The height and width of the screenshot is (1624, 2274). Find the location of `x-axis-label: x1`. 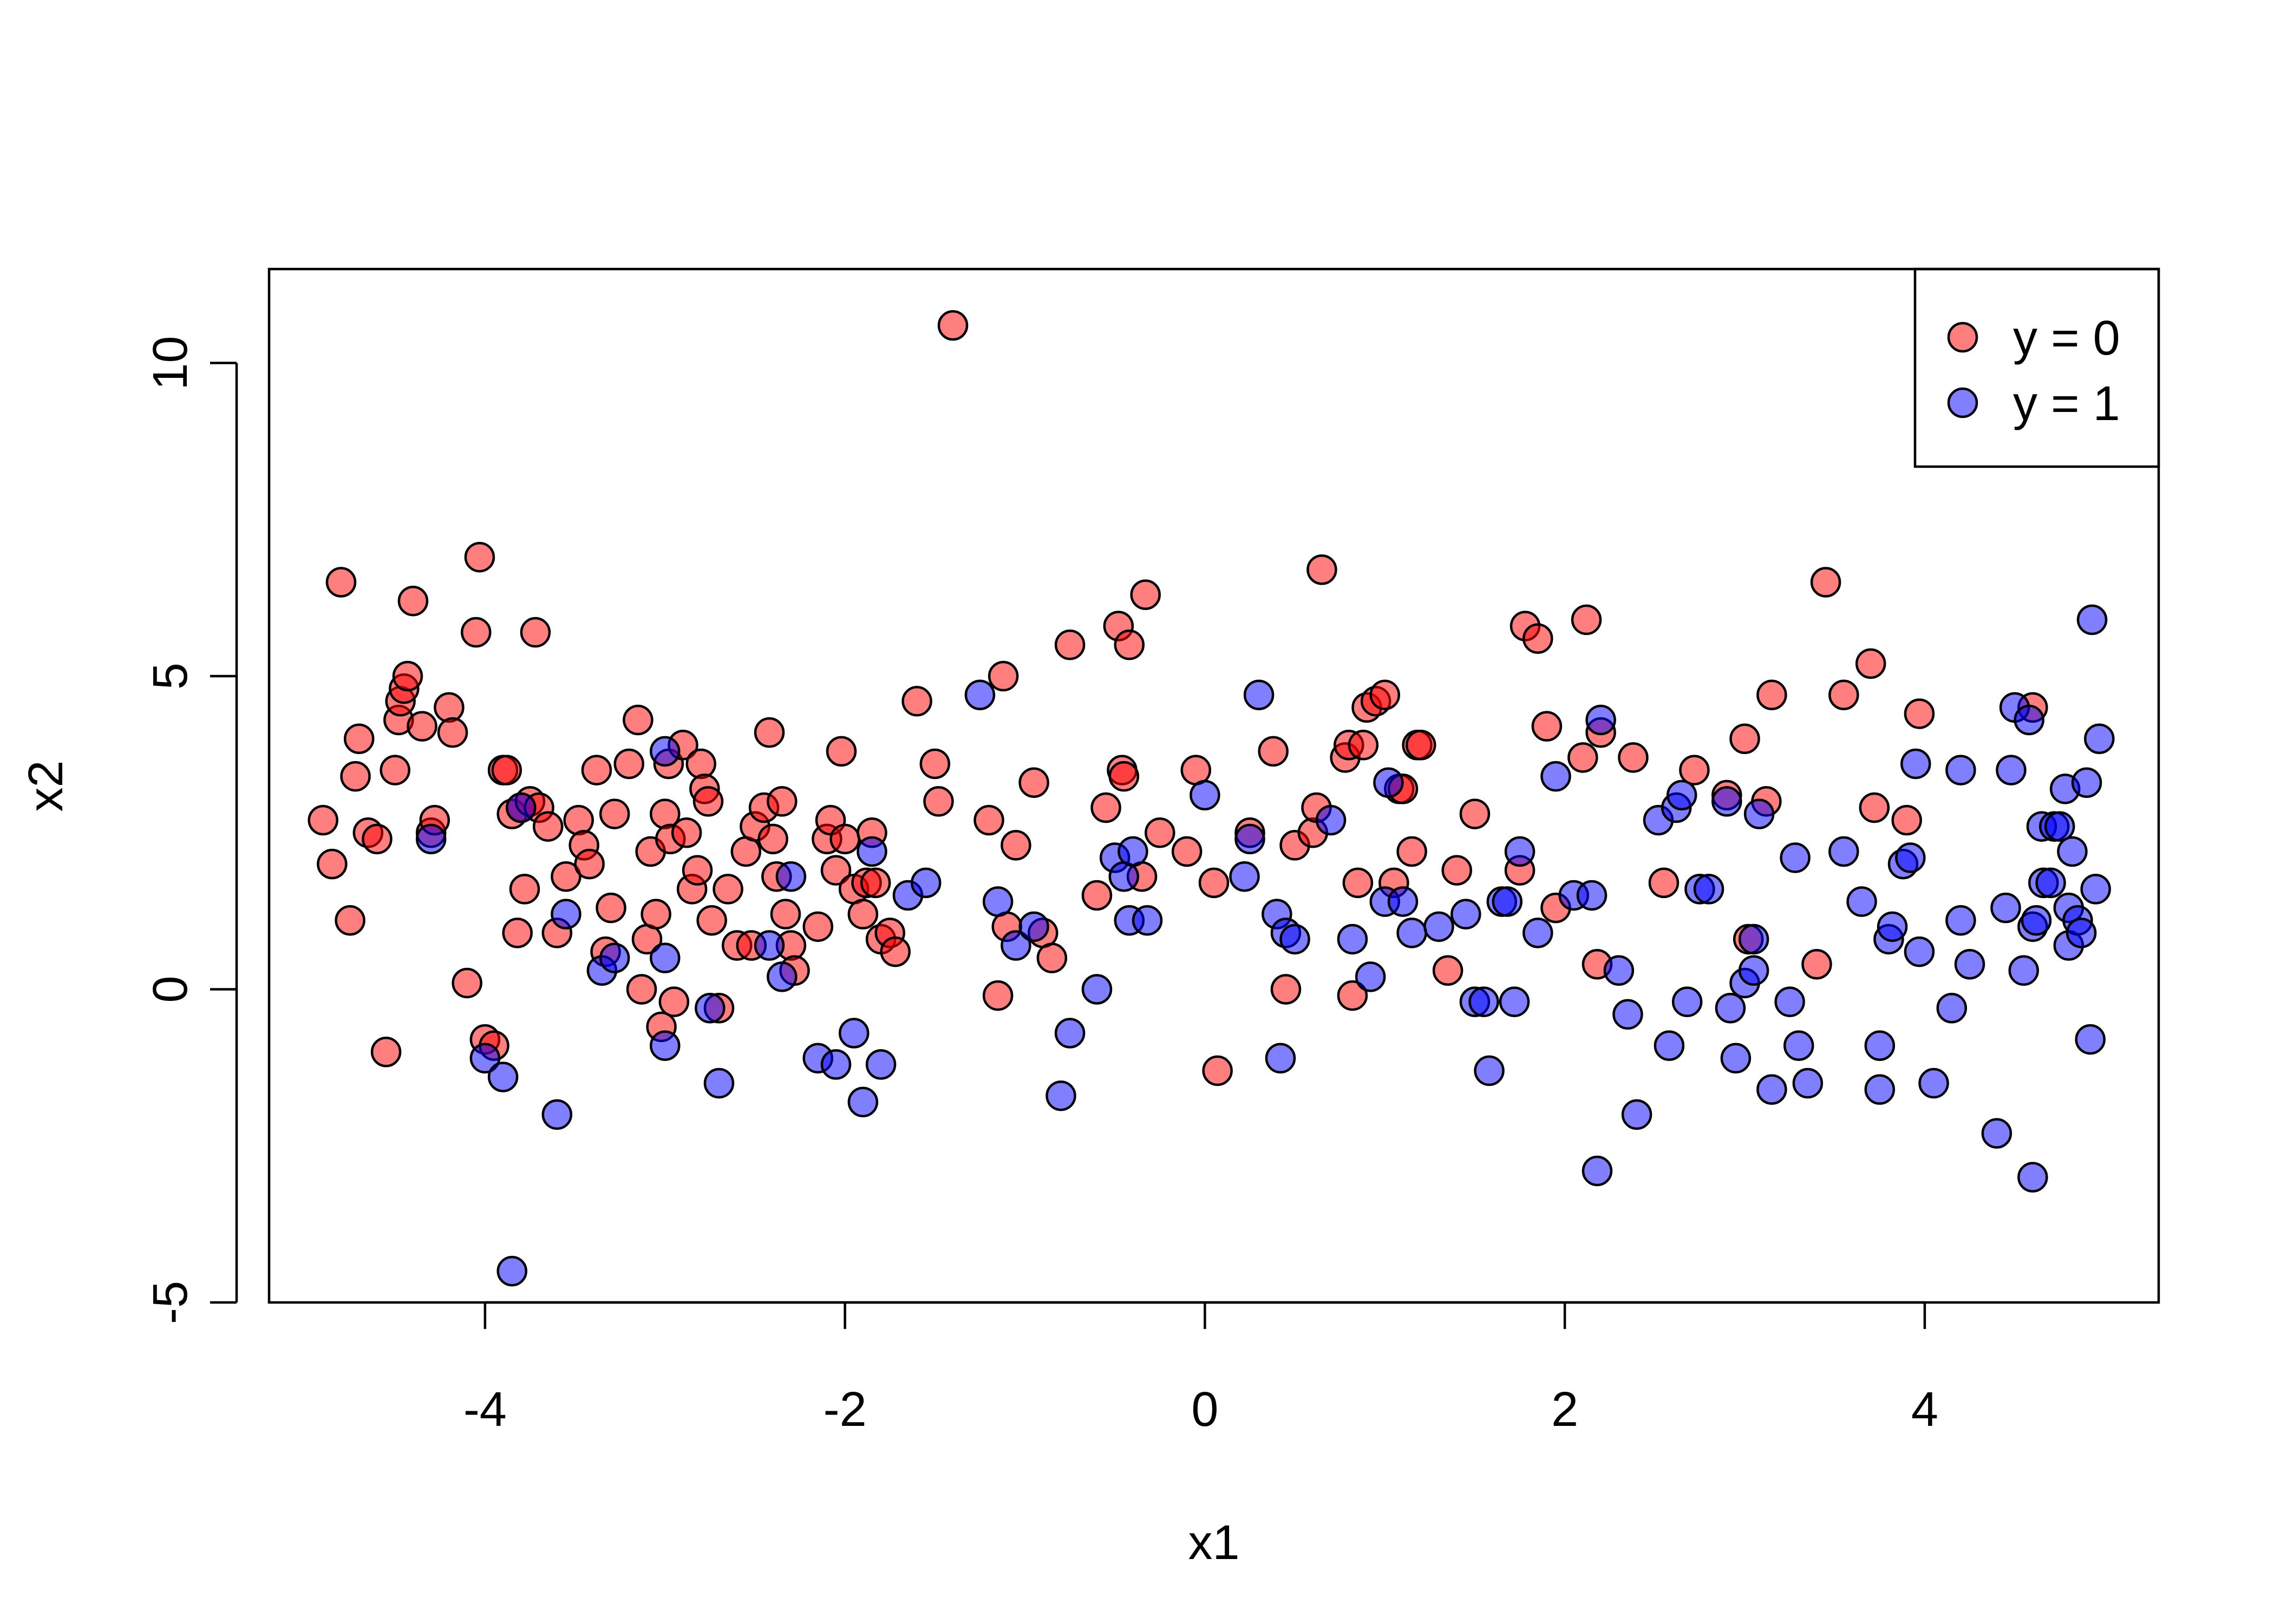

x-axis-label: x1 is located at coordinates (1214, 1543).